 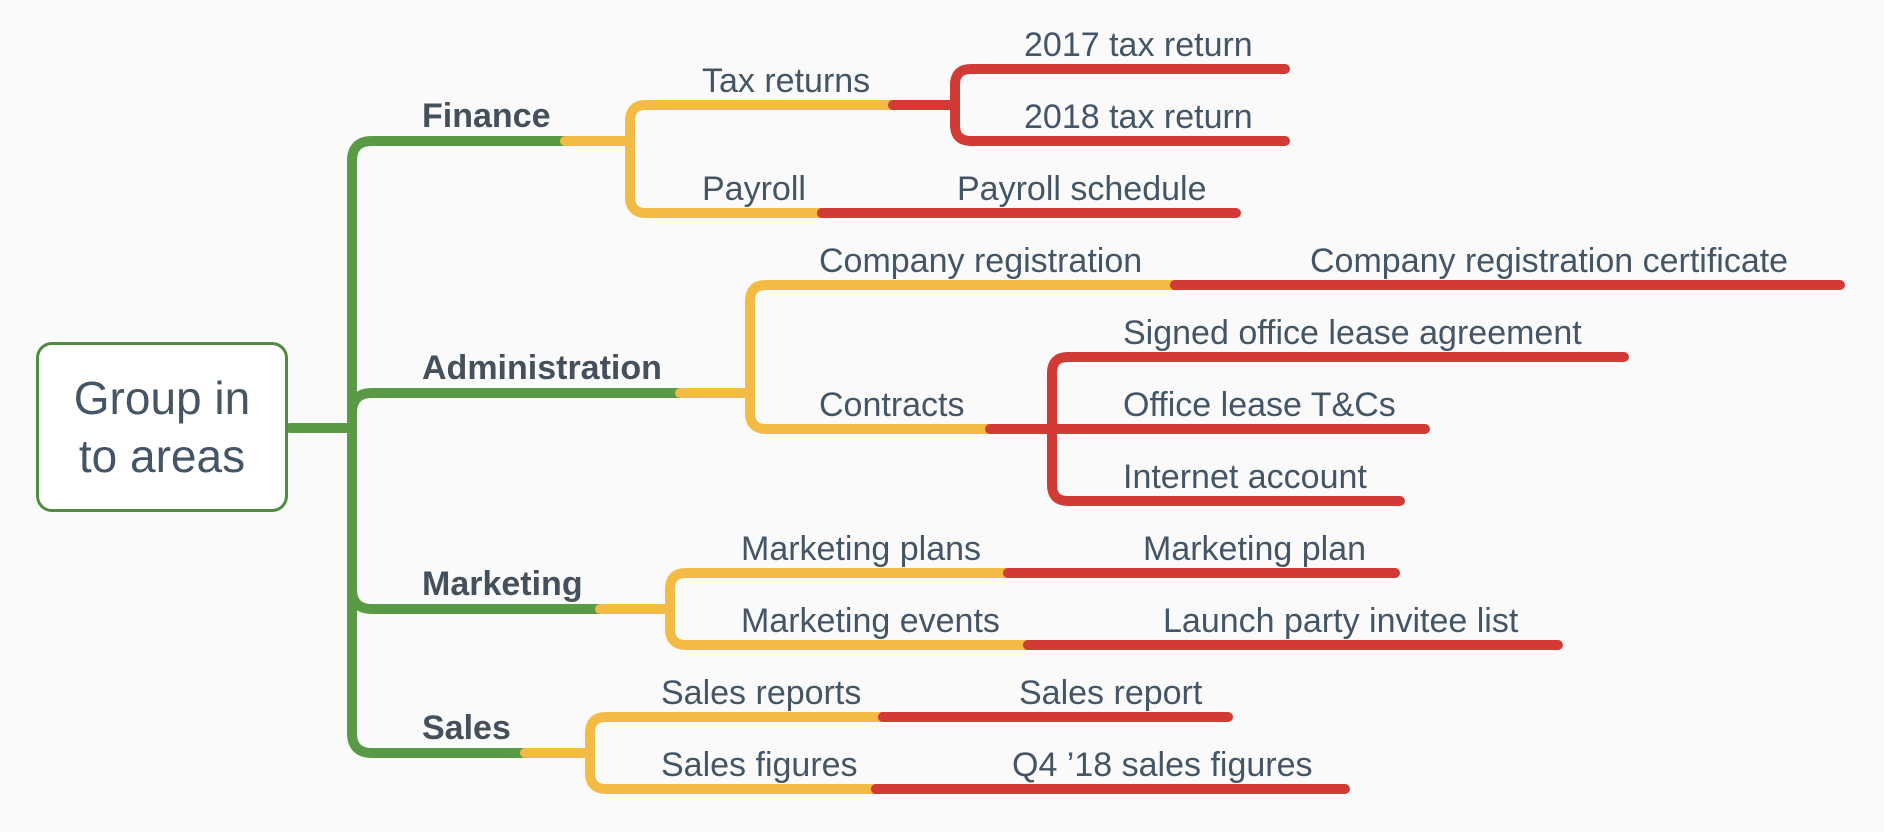 What do you see at coordinates (892, 405) in the screenshot?
I see `topic-contracts: Contracts` at bounding box center [892, 405].